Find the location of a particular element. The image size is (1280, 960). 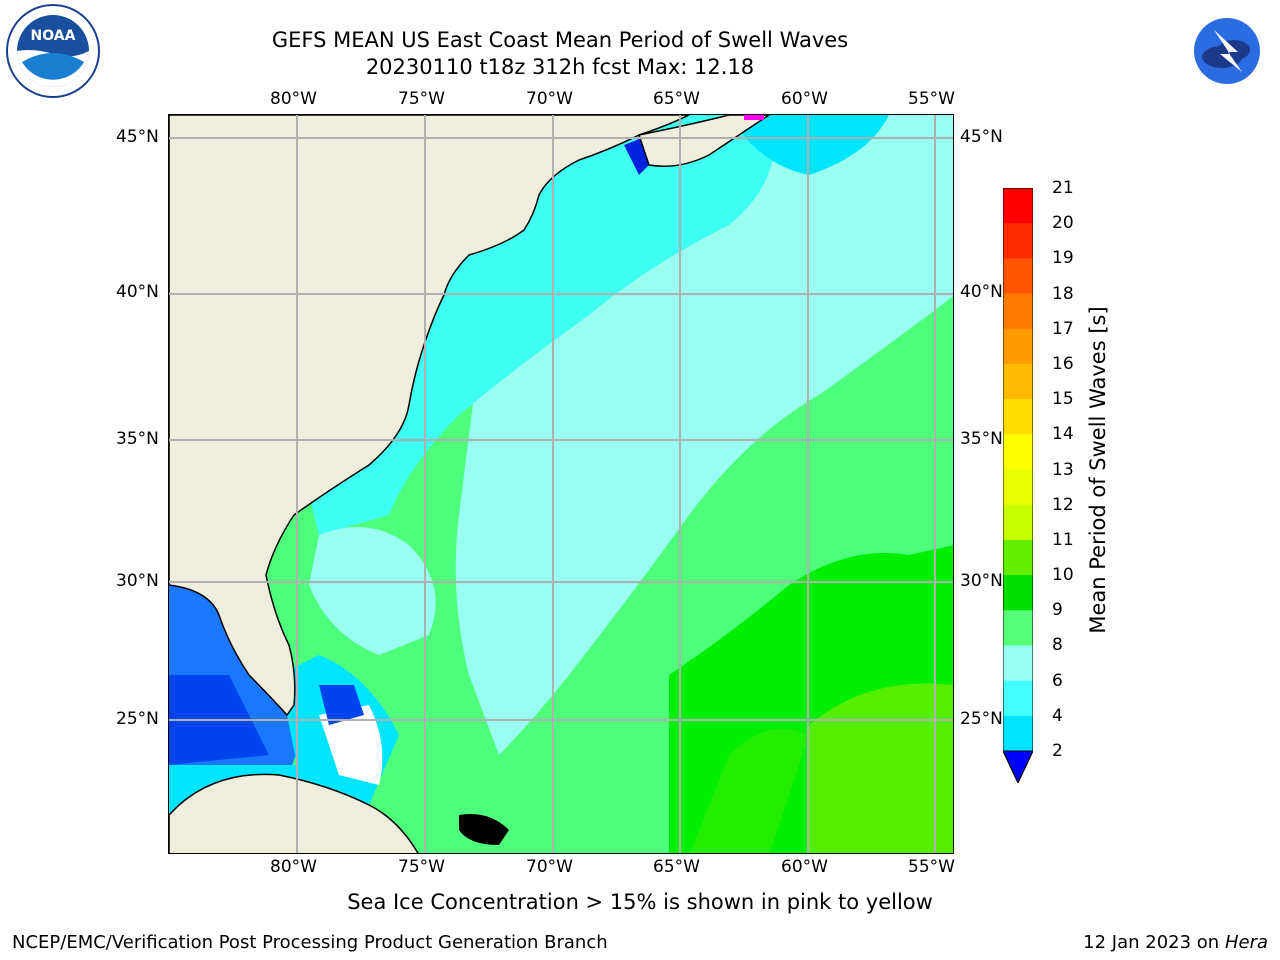

lon-label-bottom: 70°W is located at coordinates (549, 867).